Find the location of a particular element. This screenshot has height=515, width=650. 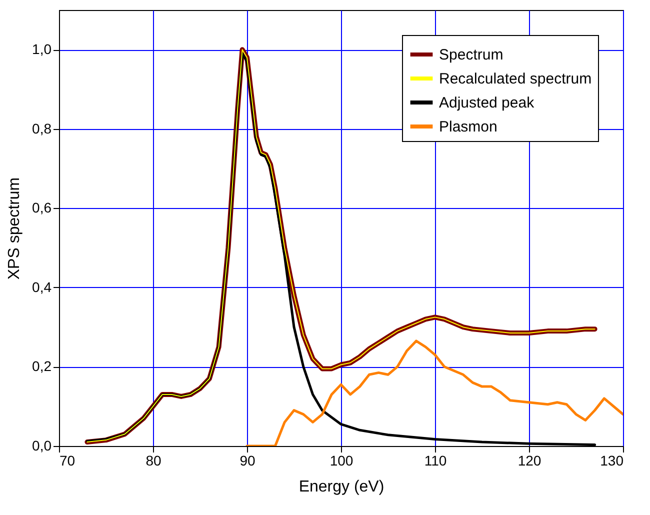

legend-label: Plasmon is located at coordinates (468, 127).